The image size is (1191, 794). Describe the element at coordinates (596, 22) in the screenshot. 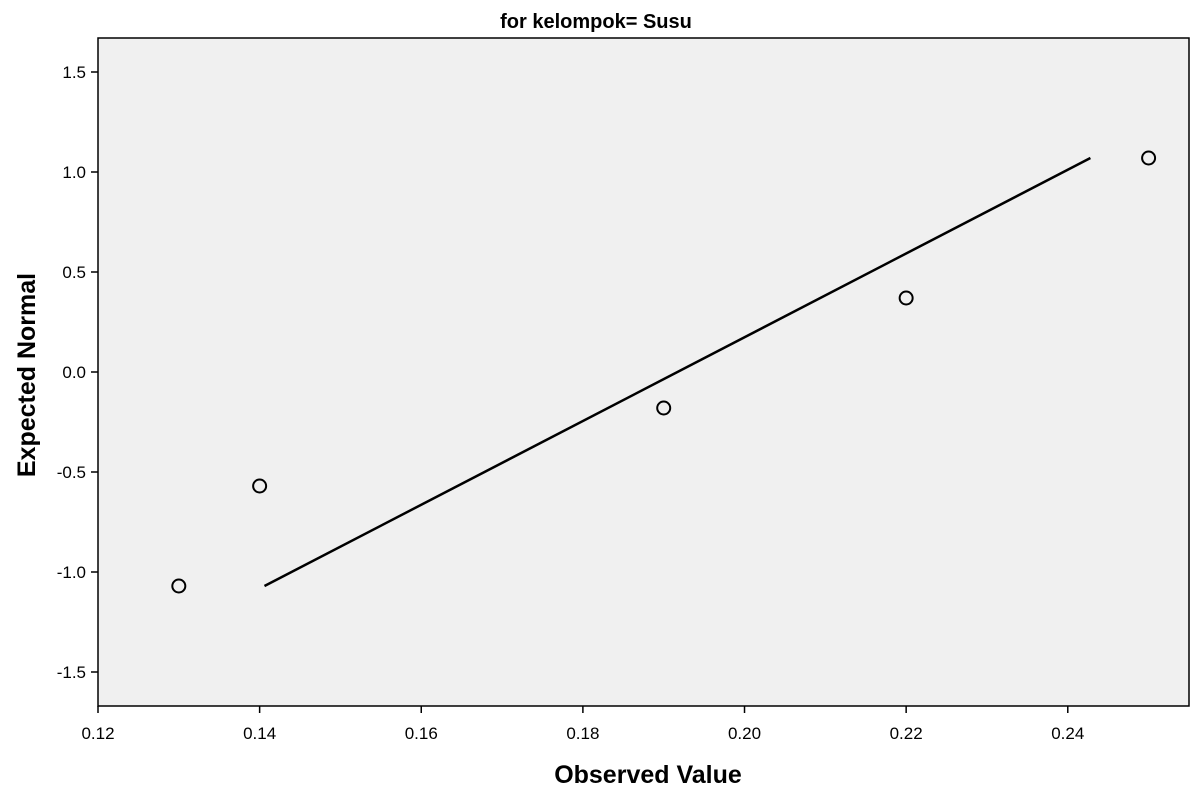

I see `chart-title: for kelompok= Susu` at that location.